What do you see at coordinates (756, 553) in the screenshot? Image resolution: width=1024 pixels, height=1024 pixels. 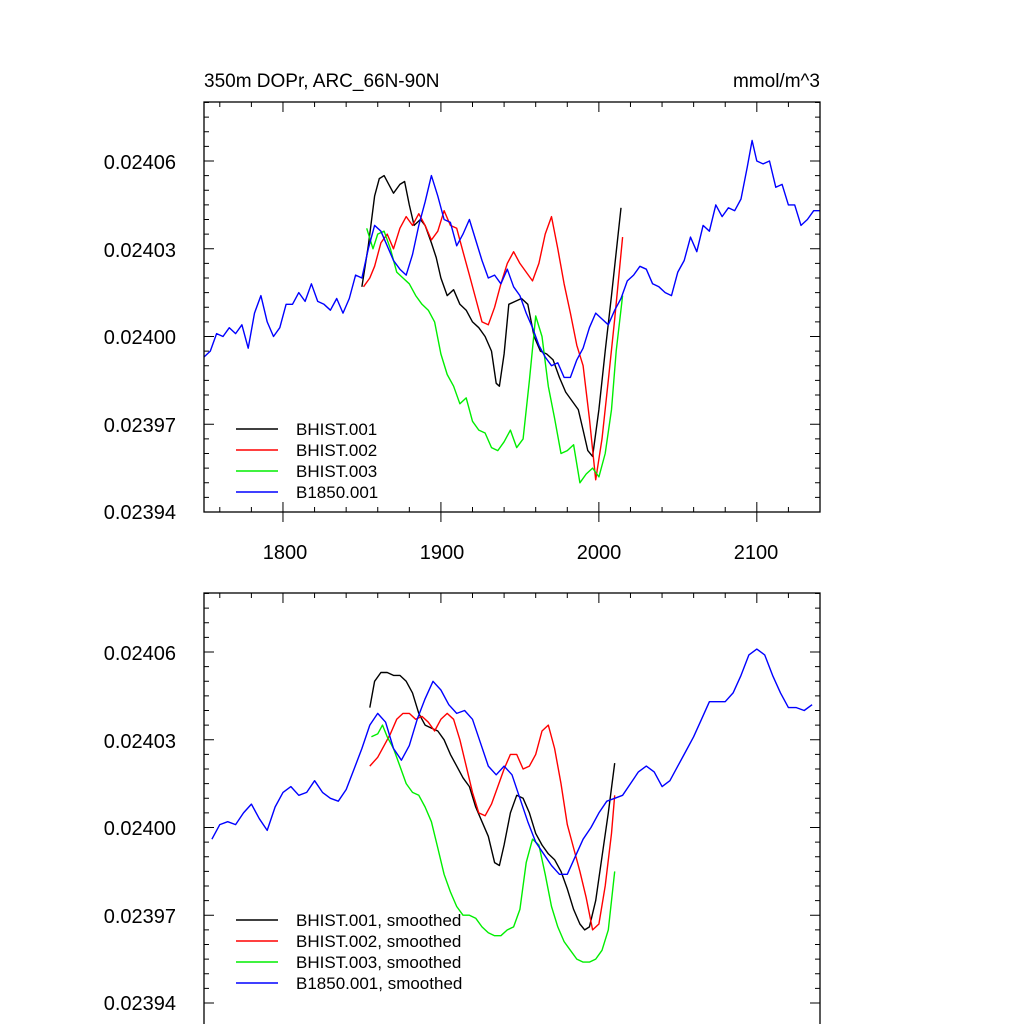 I see `x-tick-label: 2100` at bounding box center [756, 553].